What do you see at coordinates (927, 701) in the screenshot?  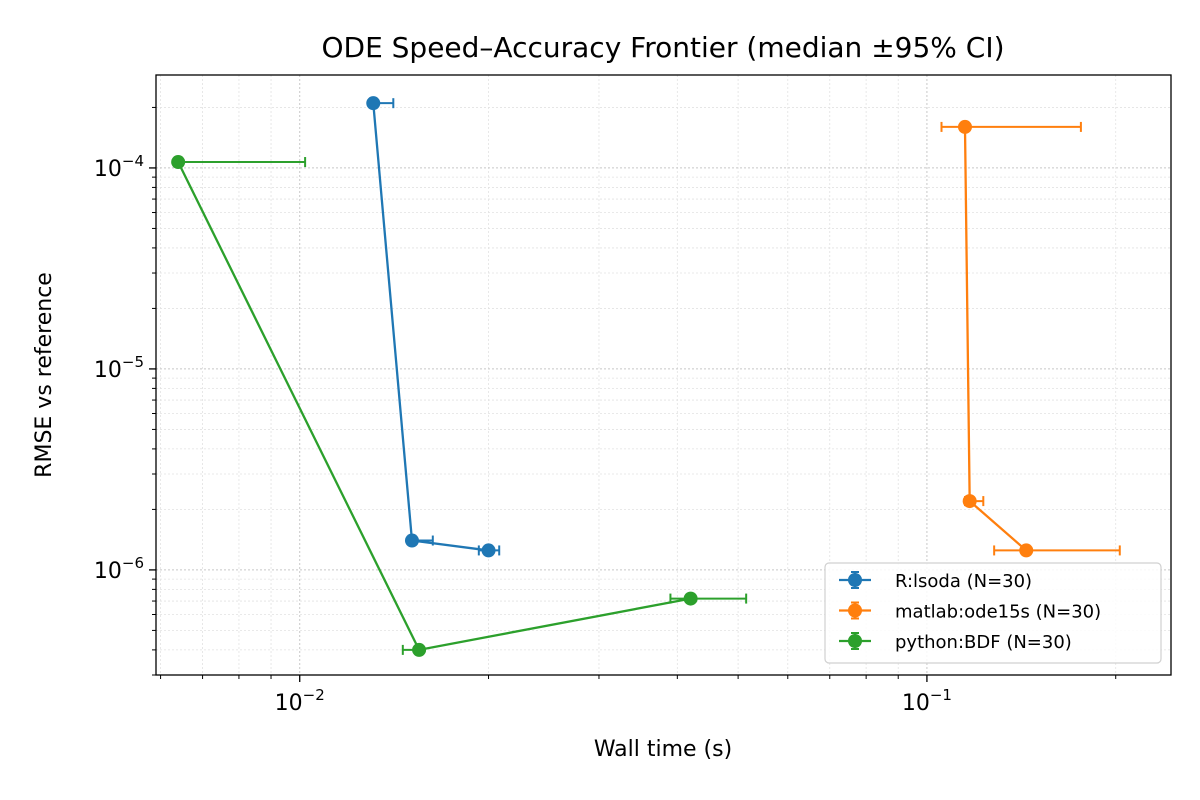 I see `x-tick-label: 10⁻¹` at bounding box center [927, 701].